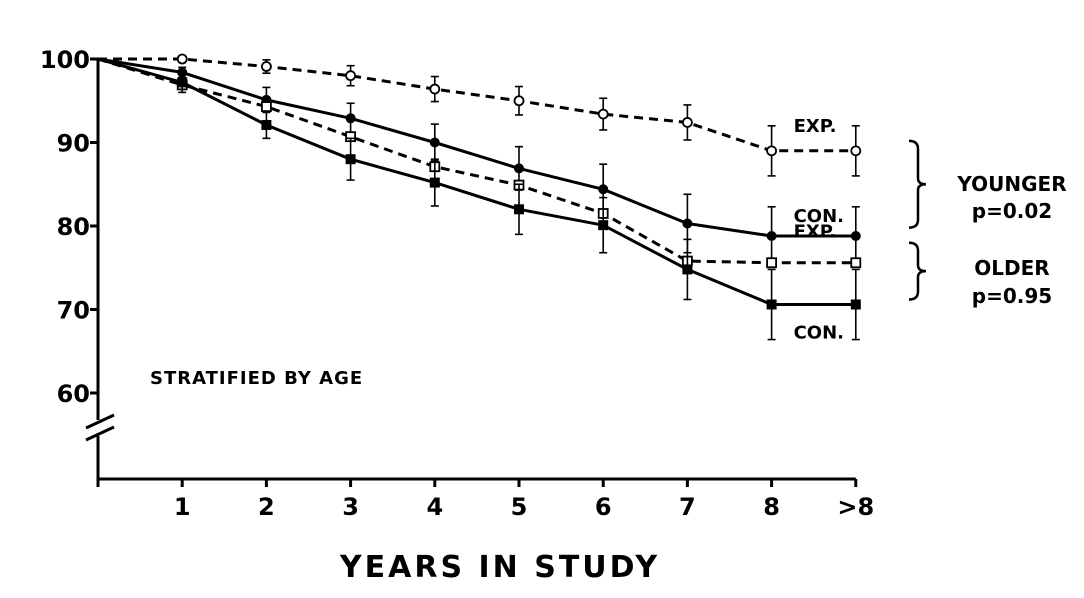 The width and height of the screenshot is (1084, 598). Describe the element at coordinates (771, 507) in the screenshot. I see `x-tick-label: 8` at that location.